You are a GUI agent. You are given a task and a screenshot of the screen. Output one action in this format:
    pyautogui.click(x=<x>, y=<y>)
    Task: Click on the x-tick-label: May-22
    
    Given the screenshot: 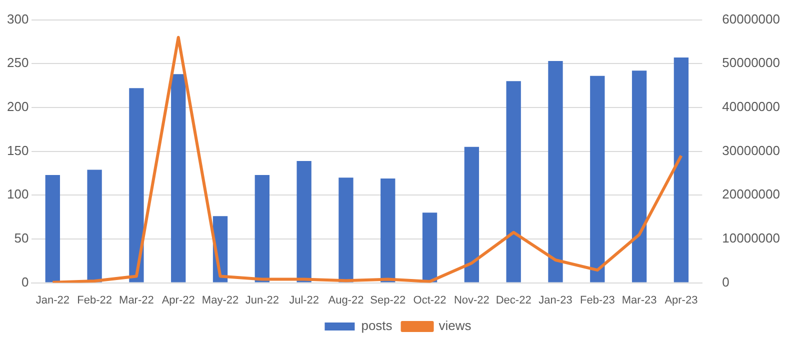 What is the action you would take?
    pyautogui.click(x=220, y=300)
    